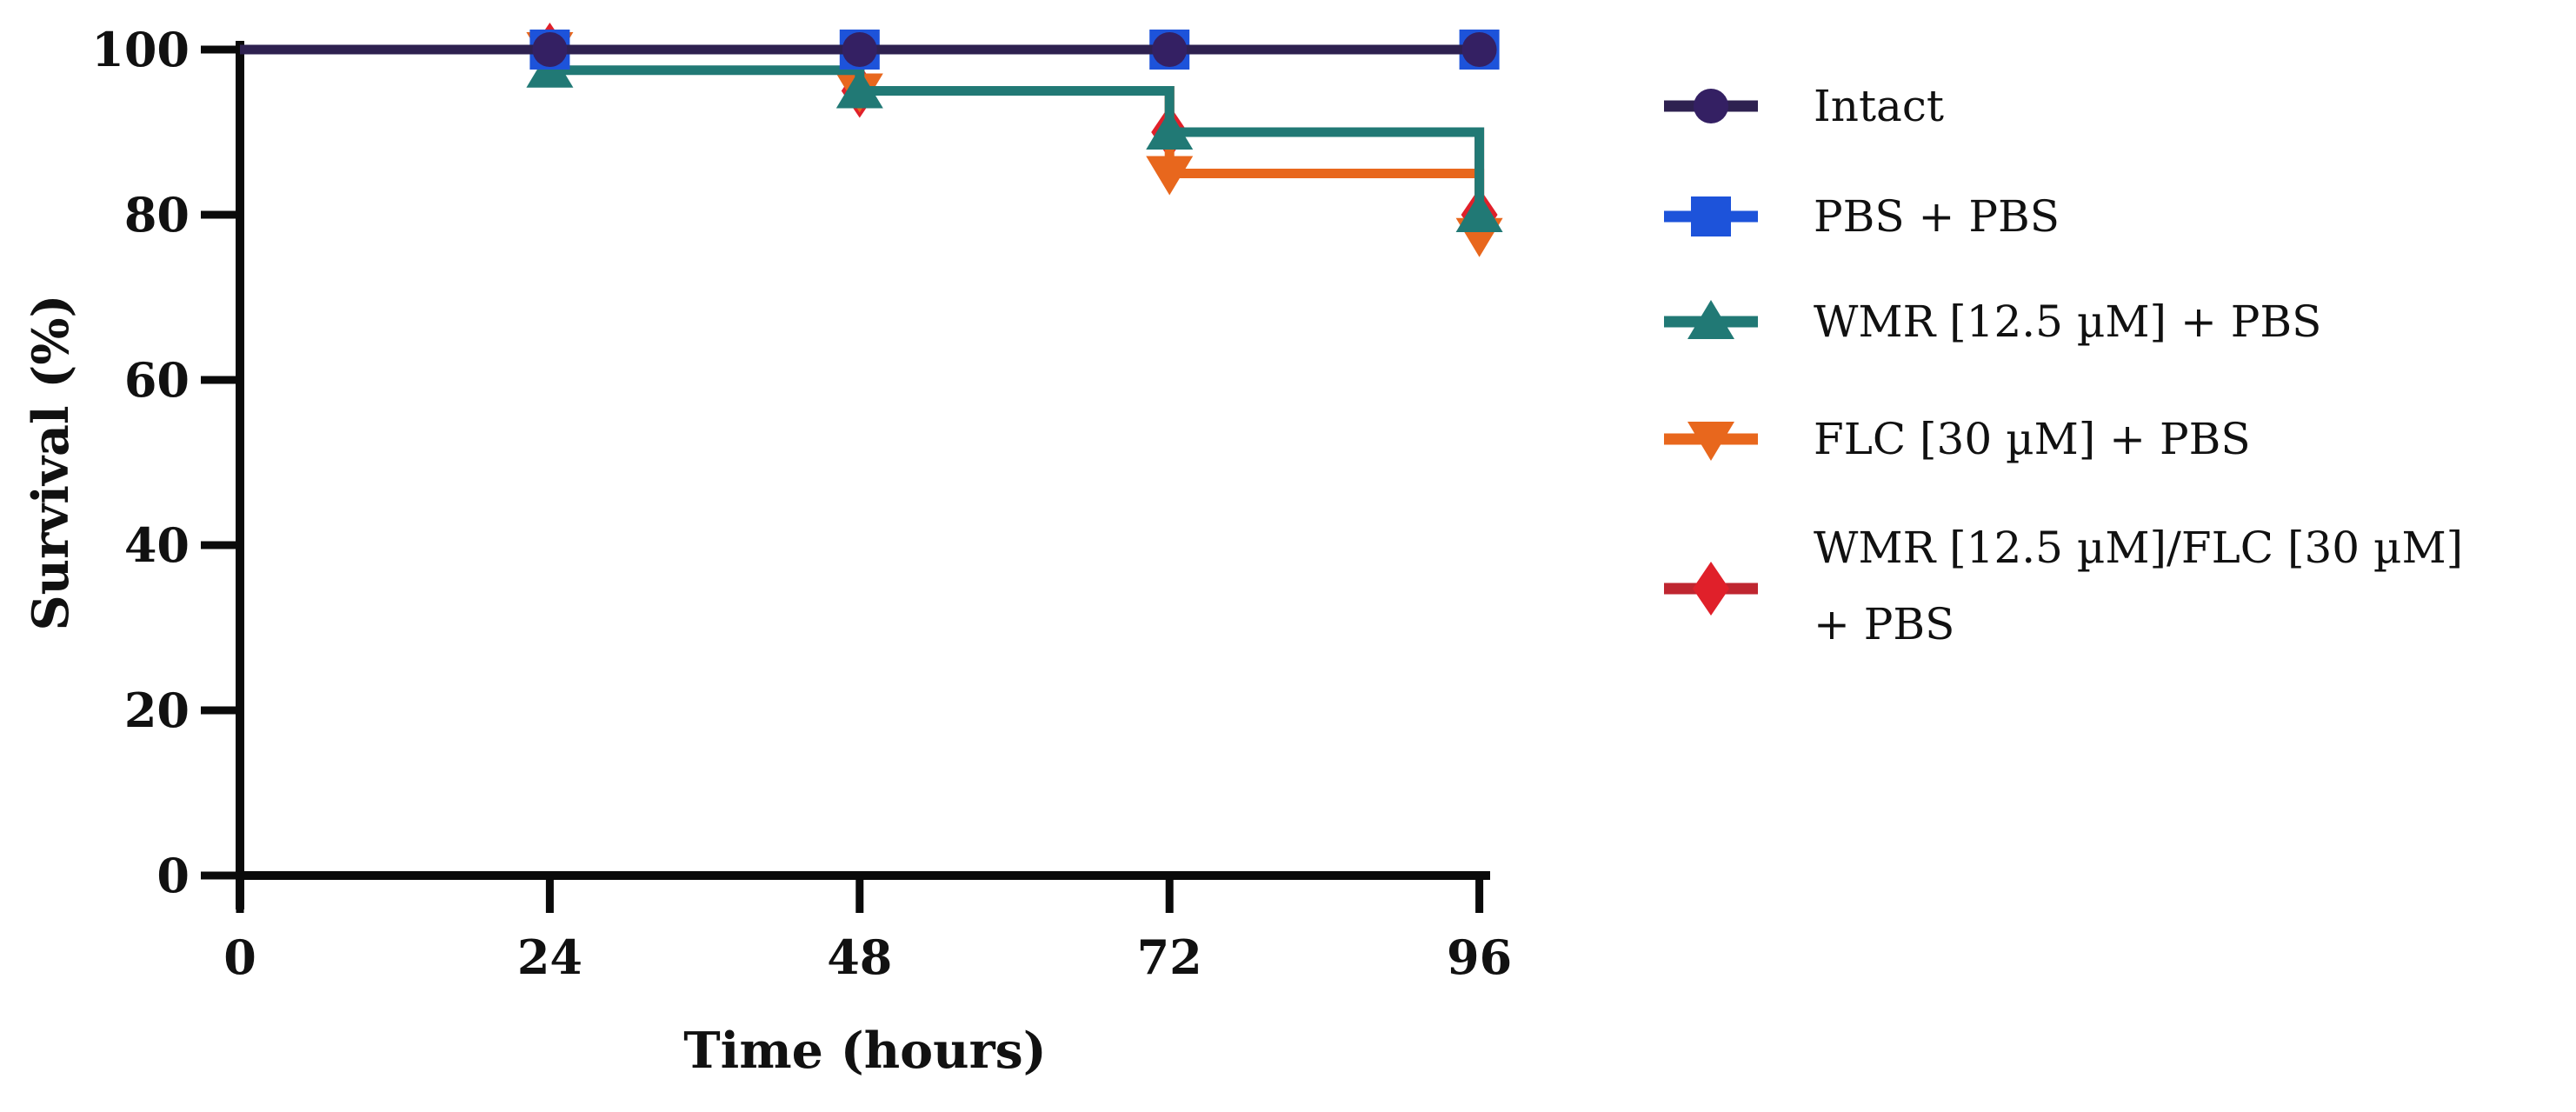 Image resolution: width=2576 pixels, height=1112 pixels. I want to click on legend-item-flc-30-m-pbs: FLC [30 µM] + PBS, so click(1957, 439).